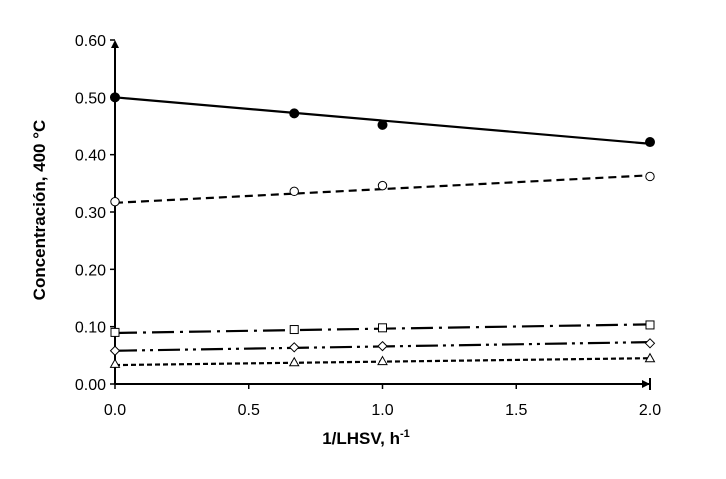 This screenshot has height=479, width=726. I want to click on y-tick-label: 0.60, so click(90, 41).